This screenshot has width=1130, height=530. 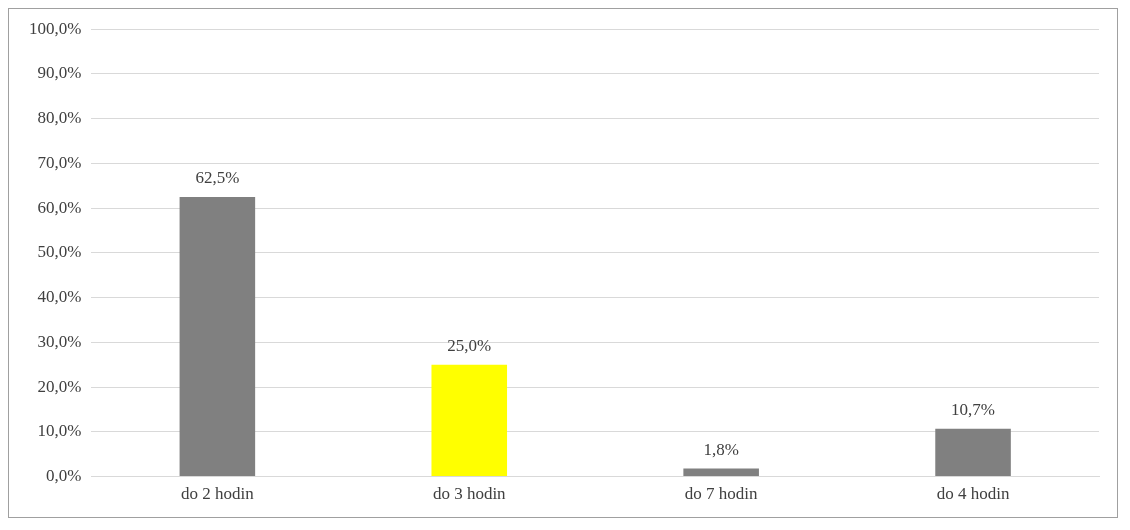 I want to click on y-tick-label: 40,0%, so click(x=59, y=297).